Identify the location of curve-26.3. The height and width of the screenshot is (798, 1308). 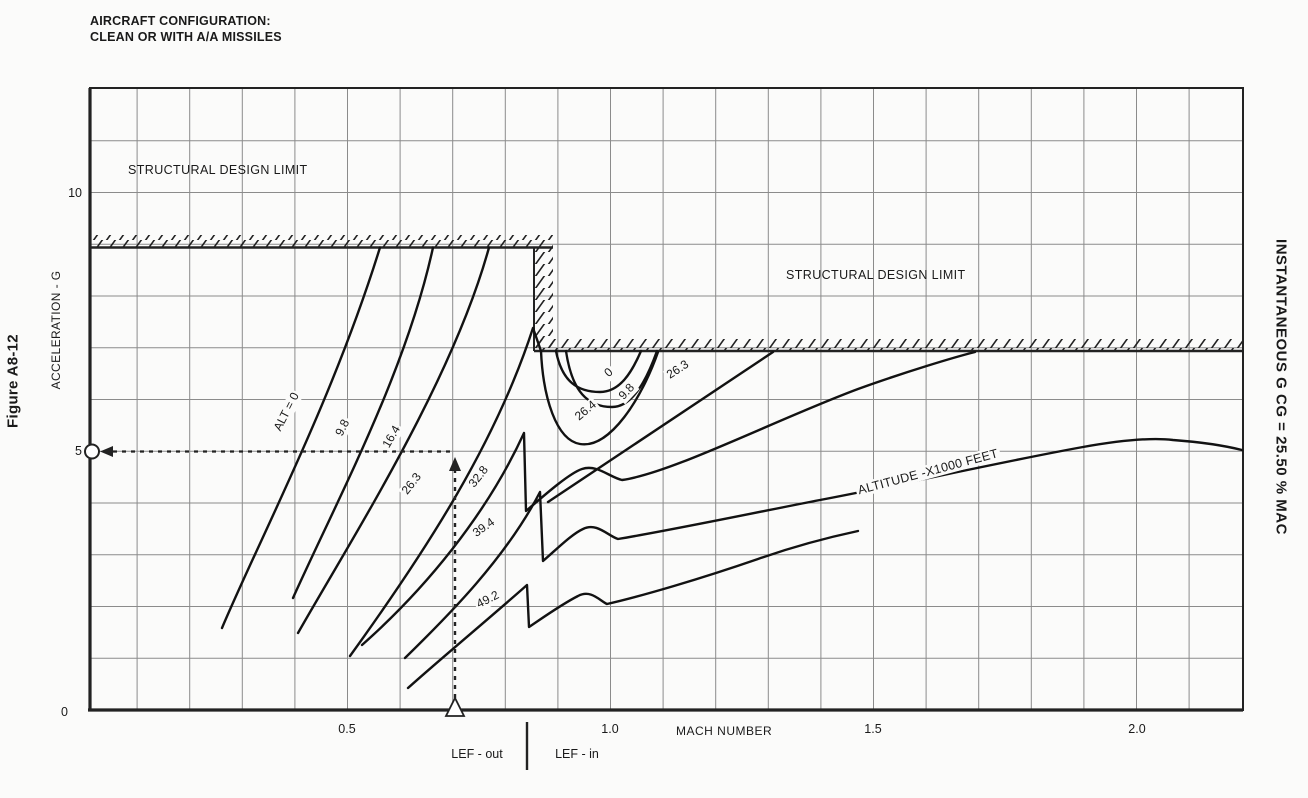
(445, 492).